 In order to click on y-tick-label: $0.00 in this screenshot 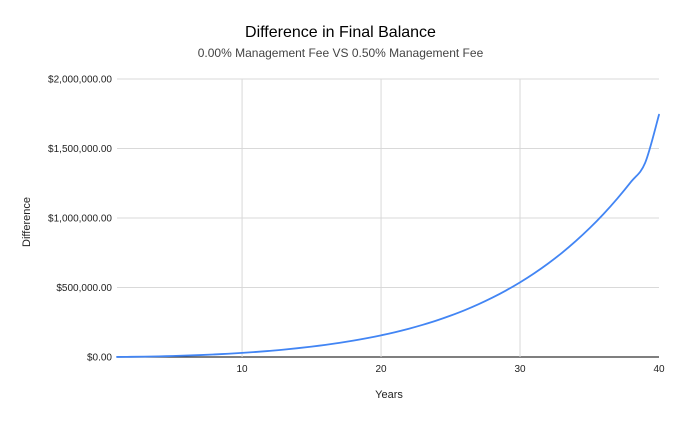, I will do `click(99, 358)`.